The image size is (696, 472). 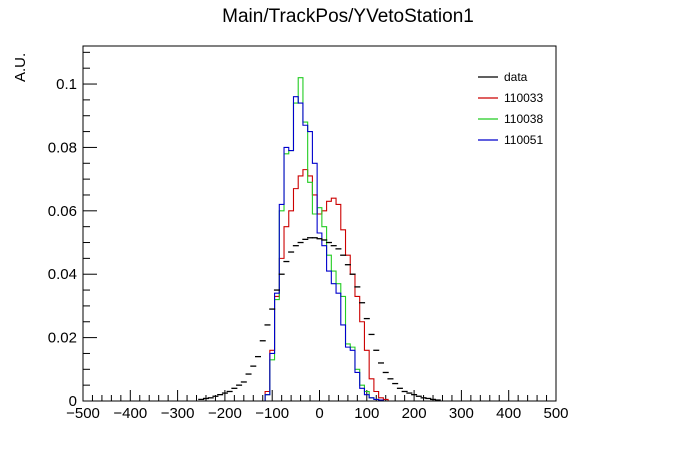 I want to click on legend-label-110051: 110051, so click(x=523, y=140).